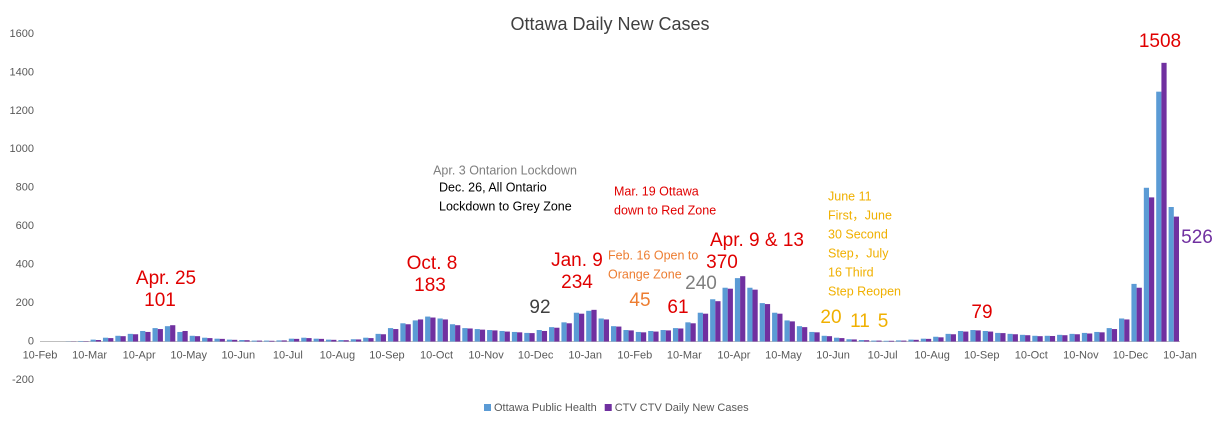 Image resolution: width=1222 pixels, height=428 pixels. Describe the element at coordinates (684, 355) in the screenshot. I see `x-tick-label: 10-Mar` at that location.